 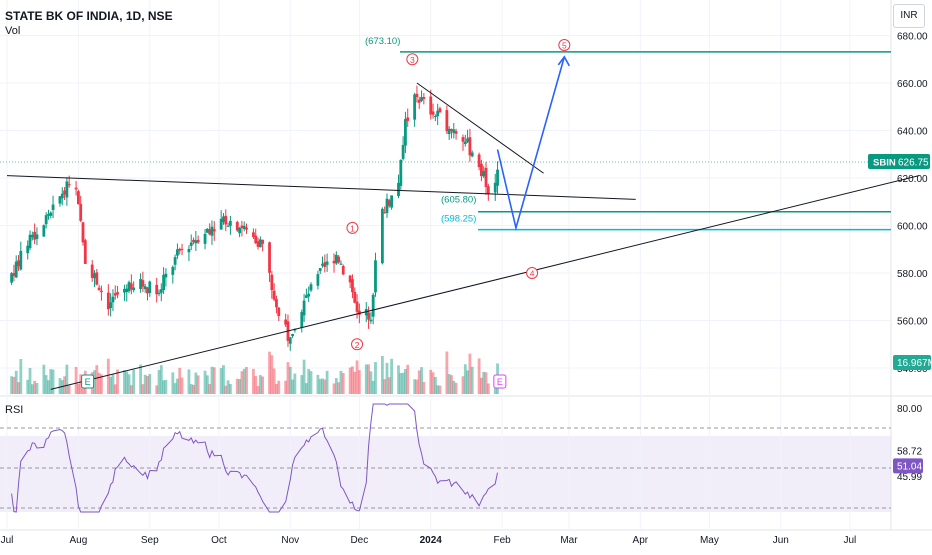 I want to click on wave-label: 2, so click(x=357, y=345).